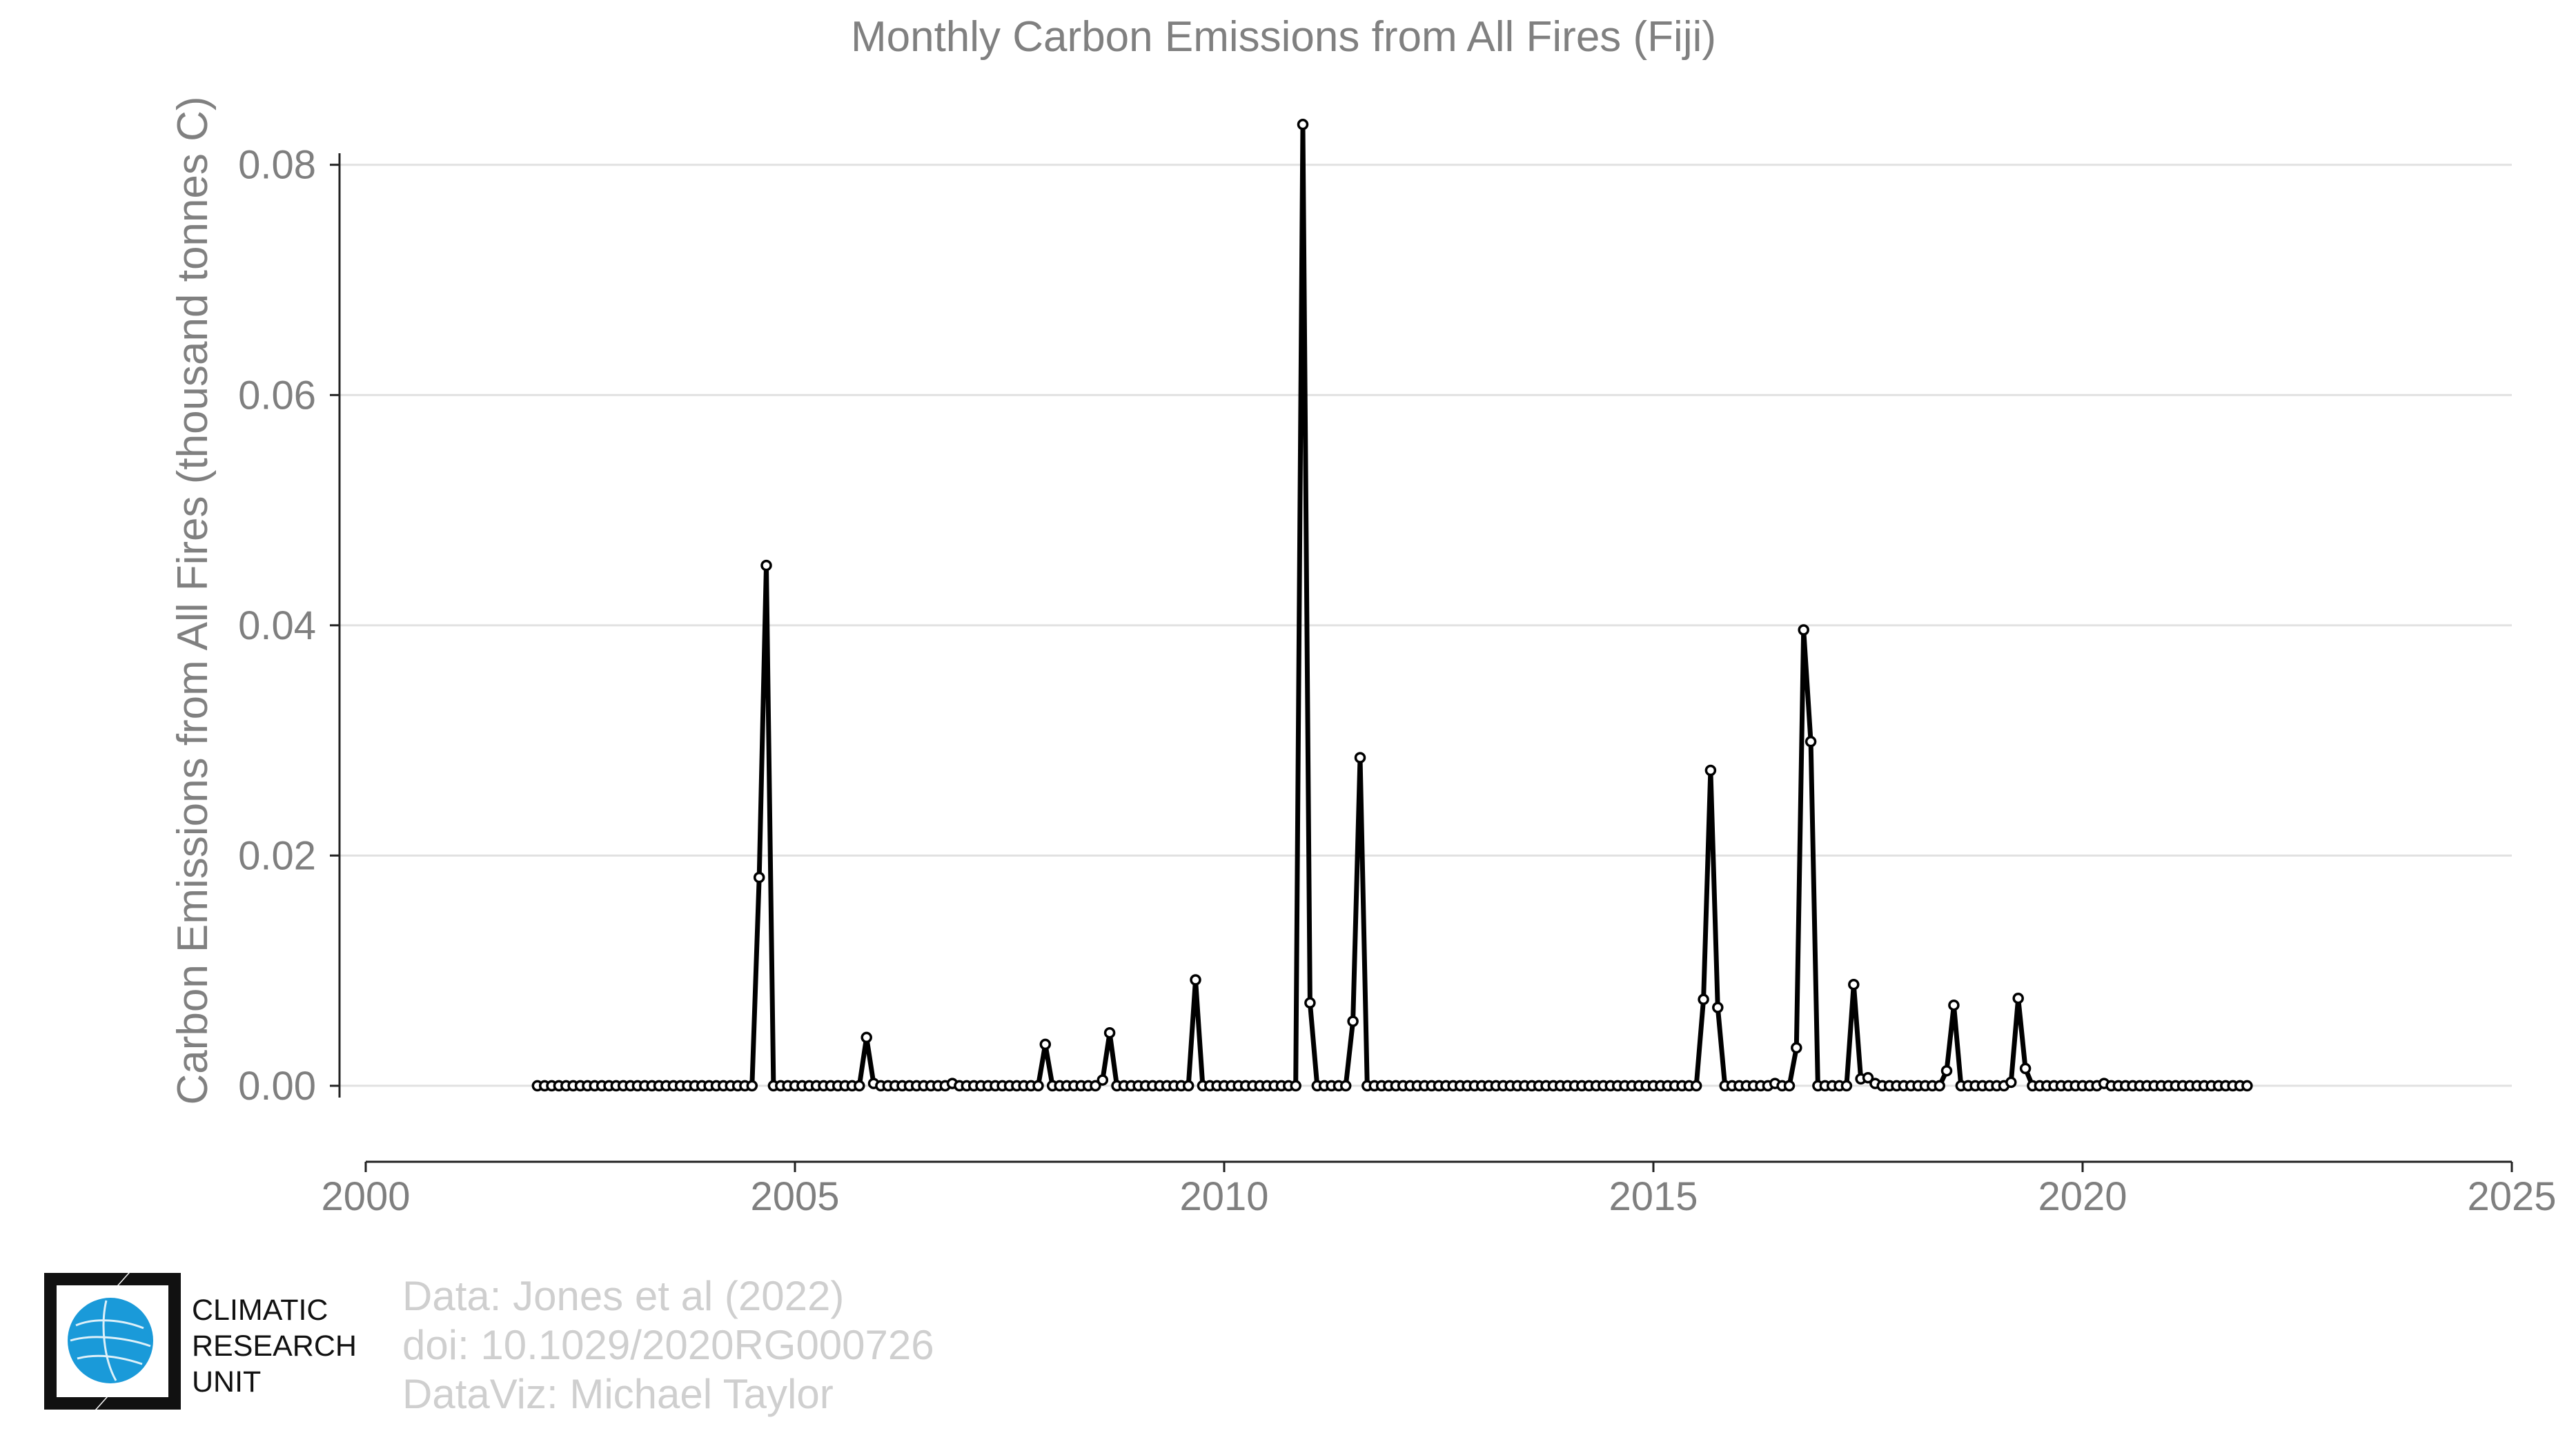 The height and width of the screenshot is (1451, 2576). I want to click on y-tick-label: 0.08, so click(277, 165).